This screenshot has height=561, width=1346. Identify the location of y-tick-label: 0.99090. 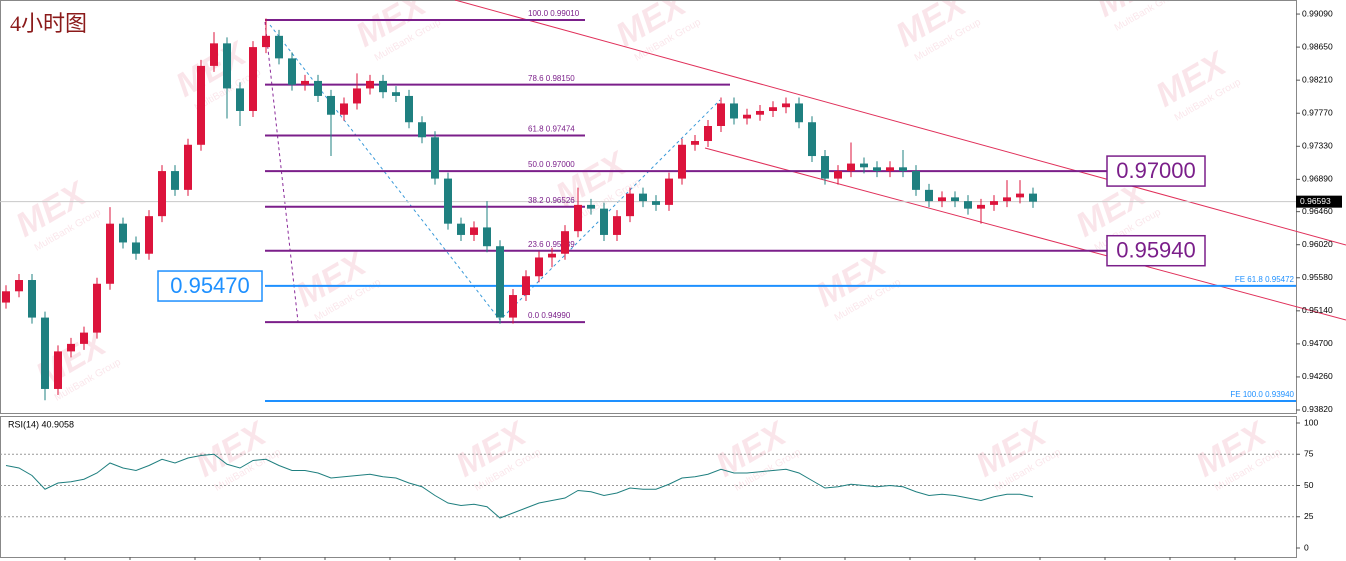
(1317, 13).